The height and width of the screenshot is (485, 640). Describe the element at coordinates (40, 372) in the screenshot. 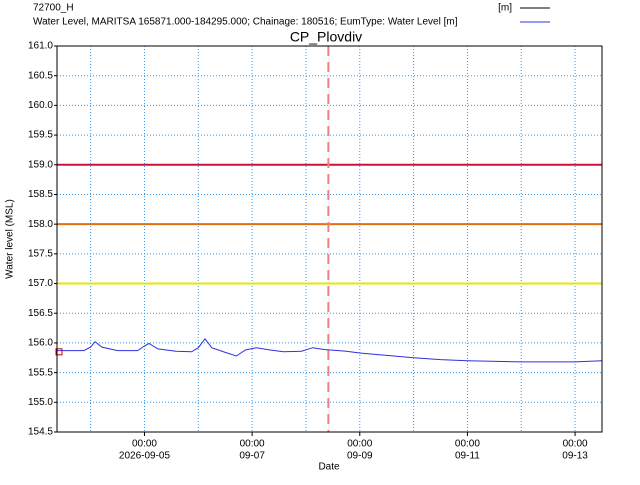

I see `y-tick-label: 155.5` at that location.